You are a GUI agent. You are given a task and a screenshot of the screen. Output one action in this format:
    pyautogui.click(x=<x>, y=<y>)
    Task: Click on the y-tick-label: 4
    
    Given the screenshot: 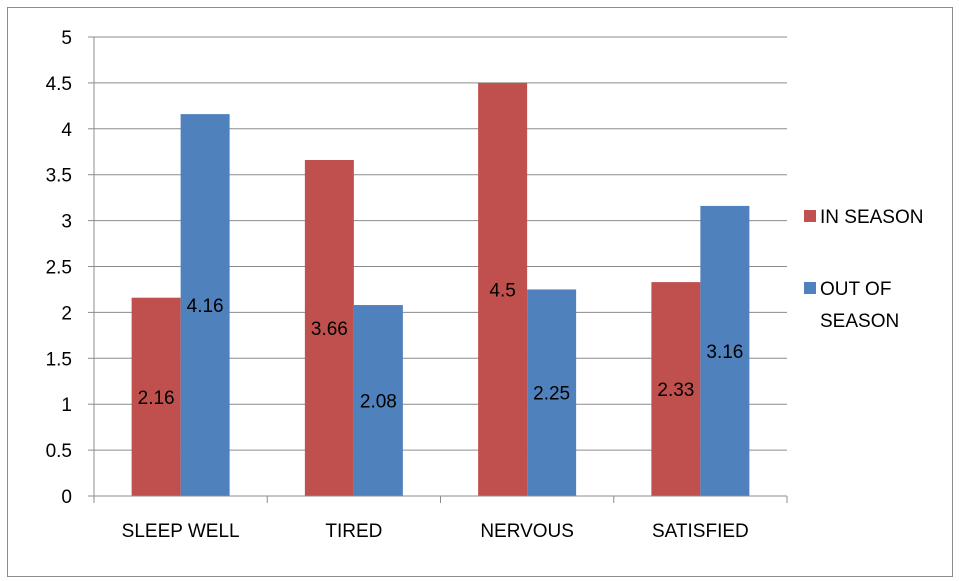 What is the action you would take?
    pyautogui.click(x=66, y=130)
    